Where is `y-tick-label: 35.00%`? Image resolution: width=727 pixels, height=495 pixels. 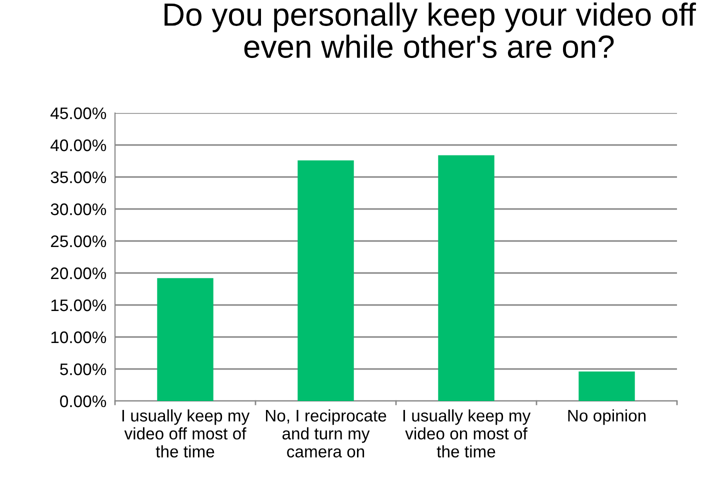 y-tick-label: 35.00% is located at coordinates (78, 177).